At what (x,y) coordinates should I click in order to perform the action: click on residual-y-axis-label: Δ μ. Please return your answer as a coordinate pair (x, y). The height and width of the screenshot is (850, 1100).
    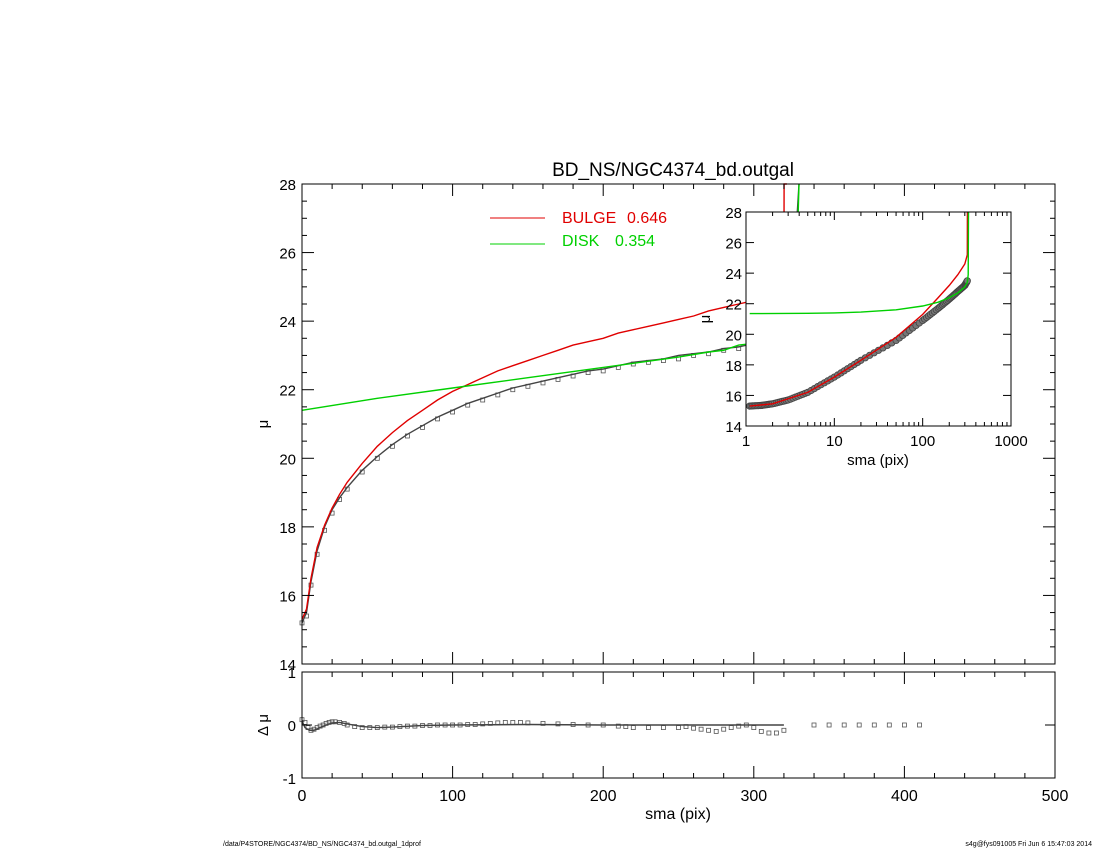
    Looking at the image, I should click on (263, 725).